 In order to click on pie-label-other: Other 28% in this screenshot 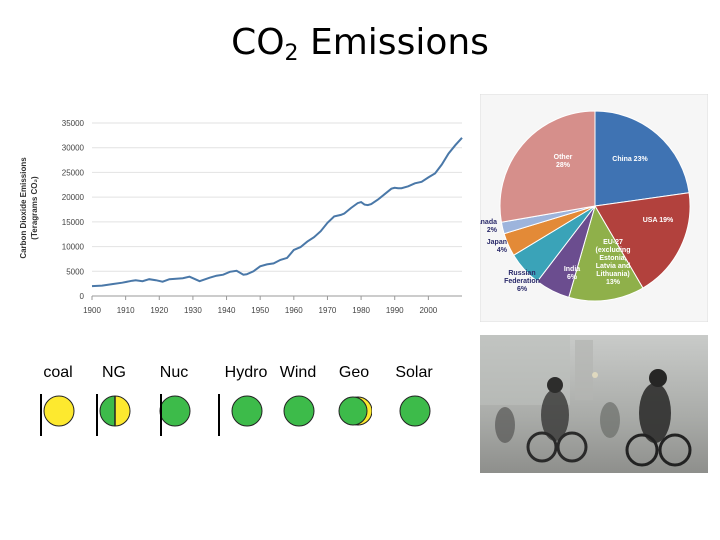, I will do `click(563, 161)`.